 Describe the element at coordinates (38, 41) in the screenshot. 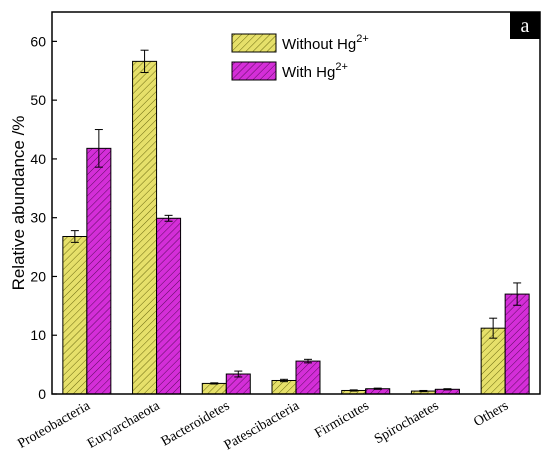

I see `y-tick-label: 60` at that location.